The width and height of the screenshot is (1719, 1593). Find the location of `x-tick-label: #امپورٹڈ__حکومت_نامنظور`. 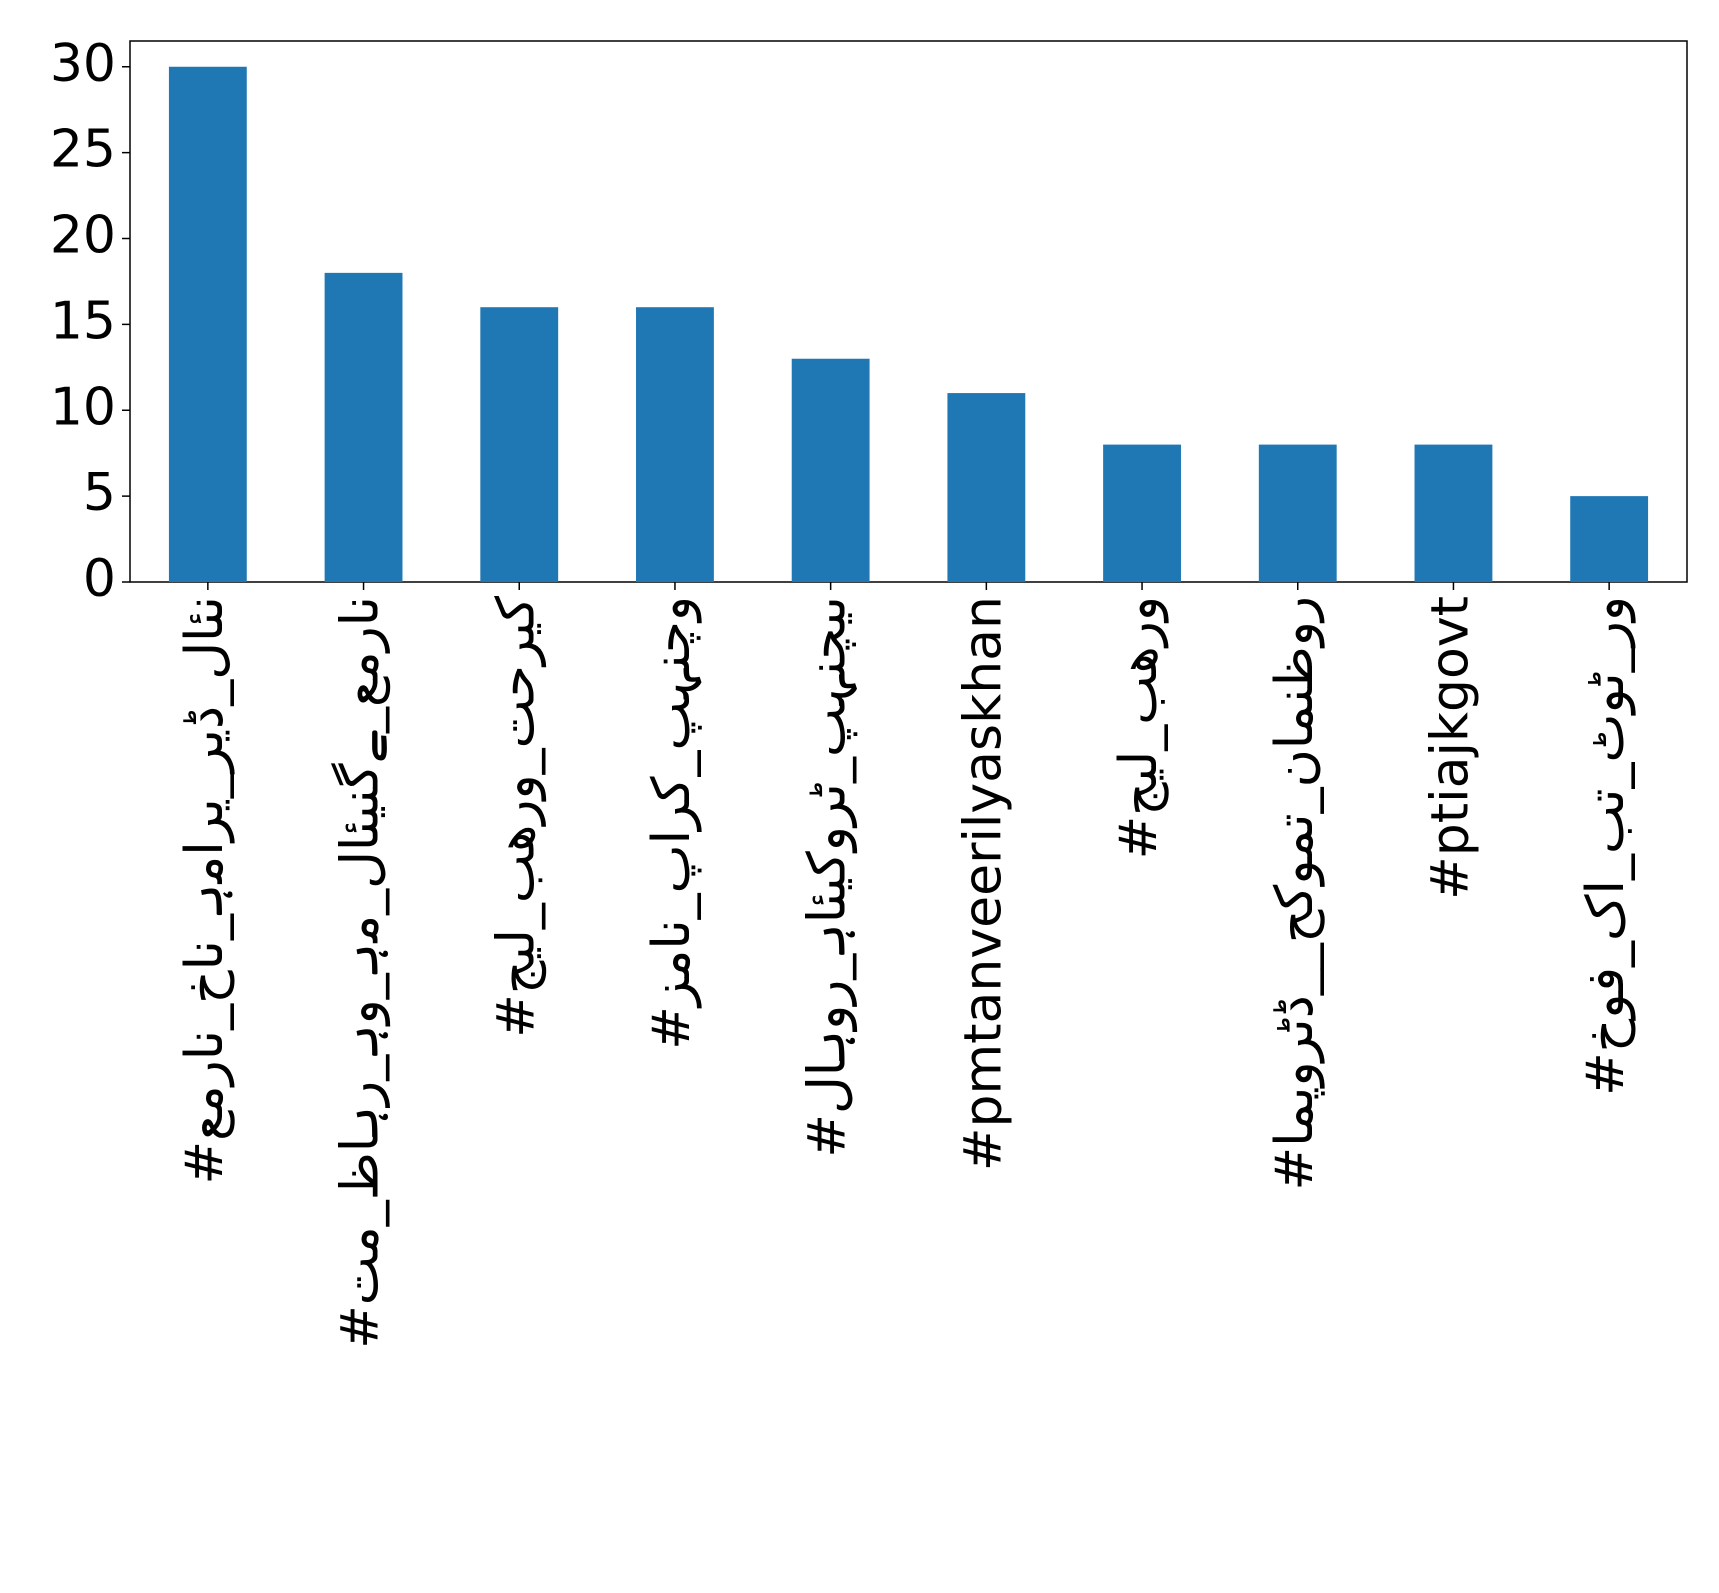

x-tick-label: #امپورٹڈ__حکومت_نامنظور is located at coordinates (1295, 893).